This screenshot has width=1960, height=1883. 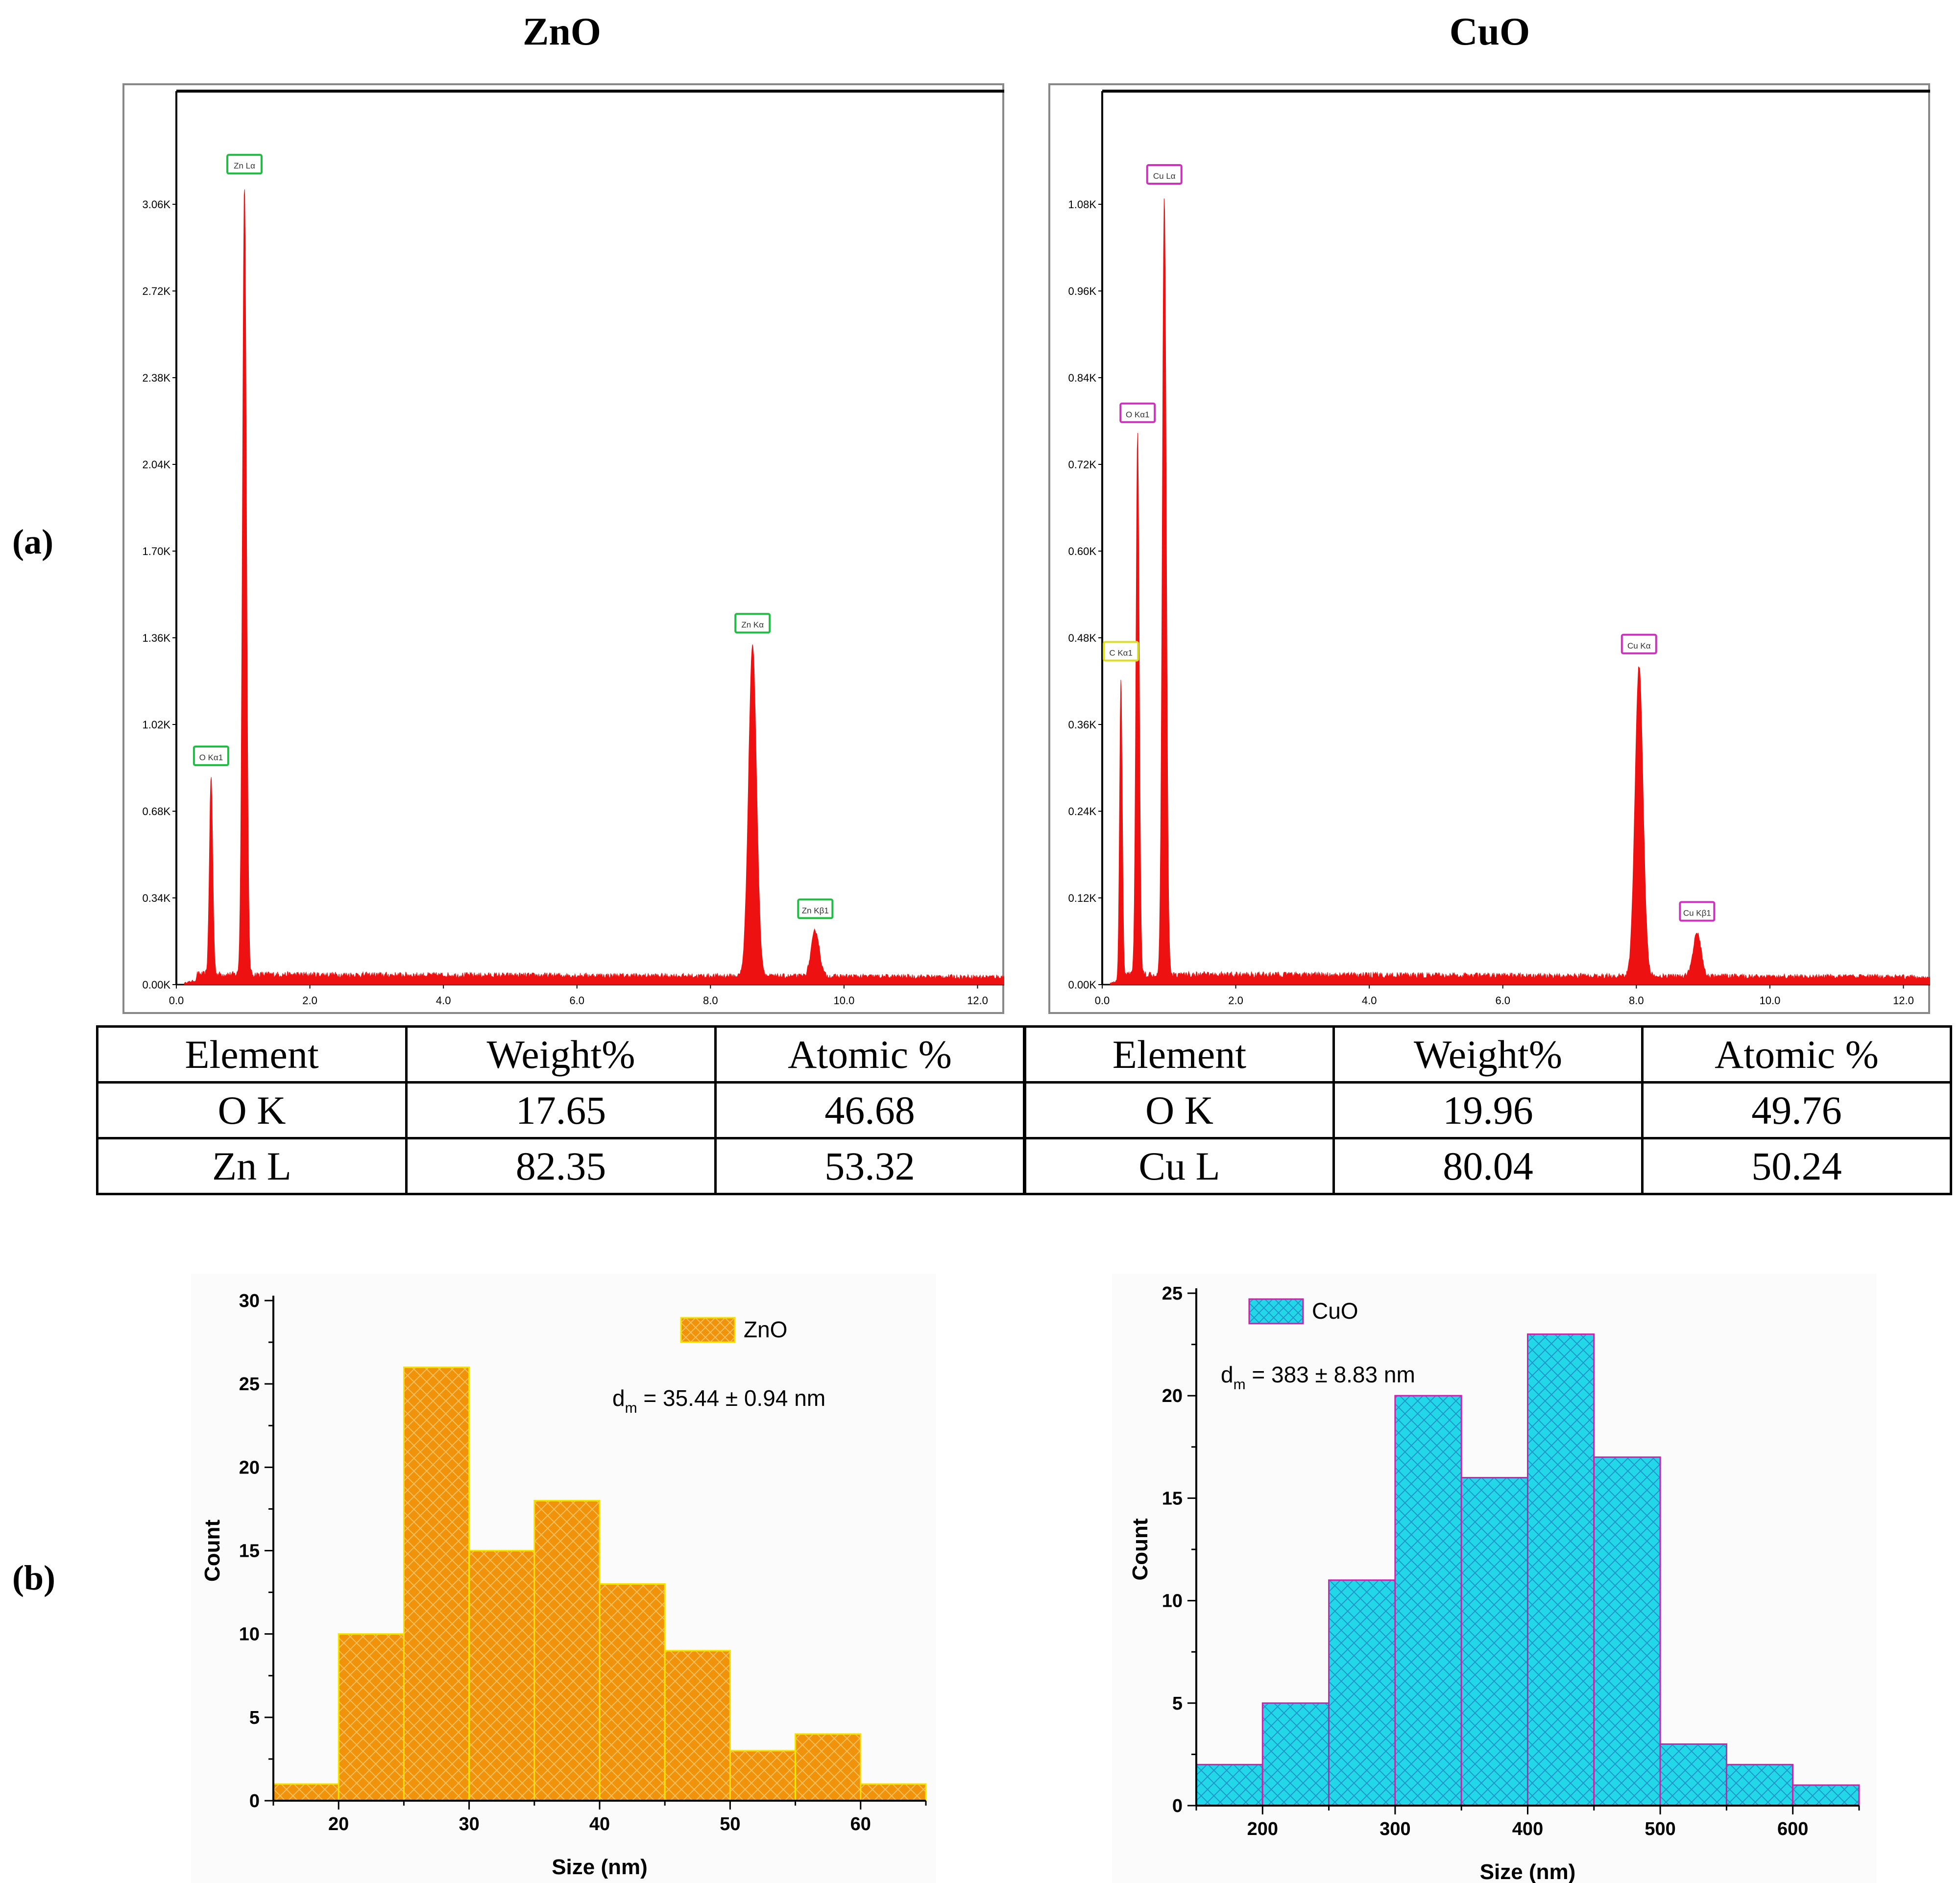 What do you see at coordinates (1796, 1166) in the screenshot?
I see `table-cell: 50.24` at bounding box center [1796, 1166].